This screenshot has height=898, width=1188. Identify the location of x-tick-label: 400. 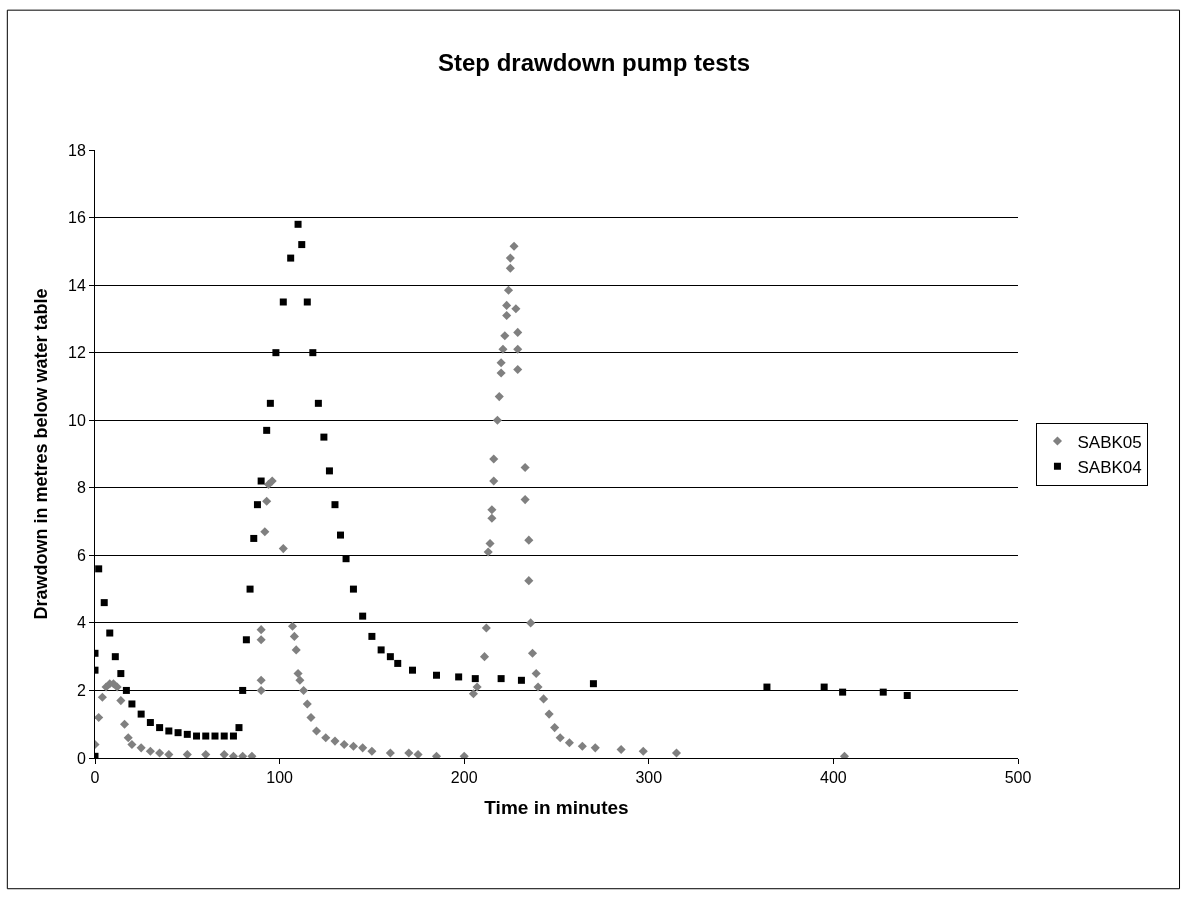
(833, 778).